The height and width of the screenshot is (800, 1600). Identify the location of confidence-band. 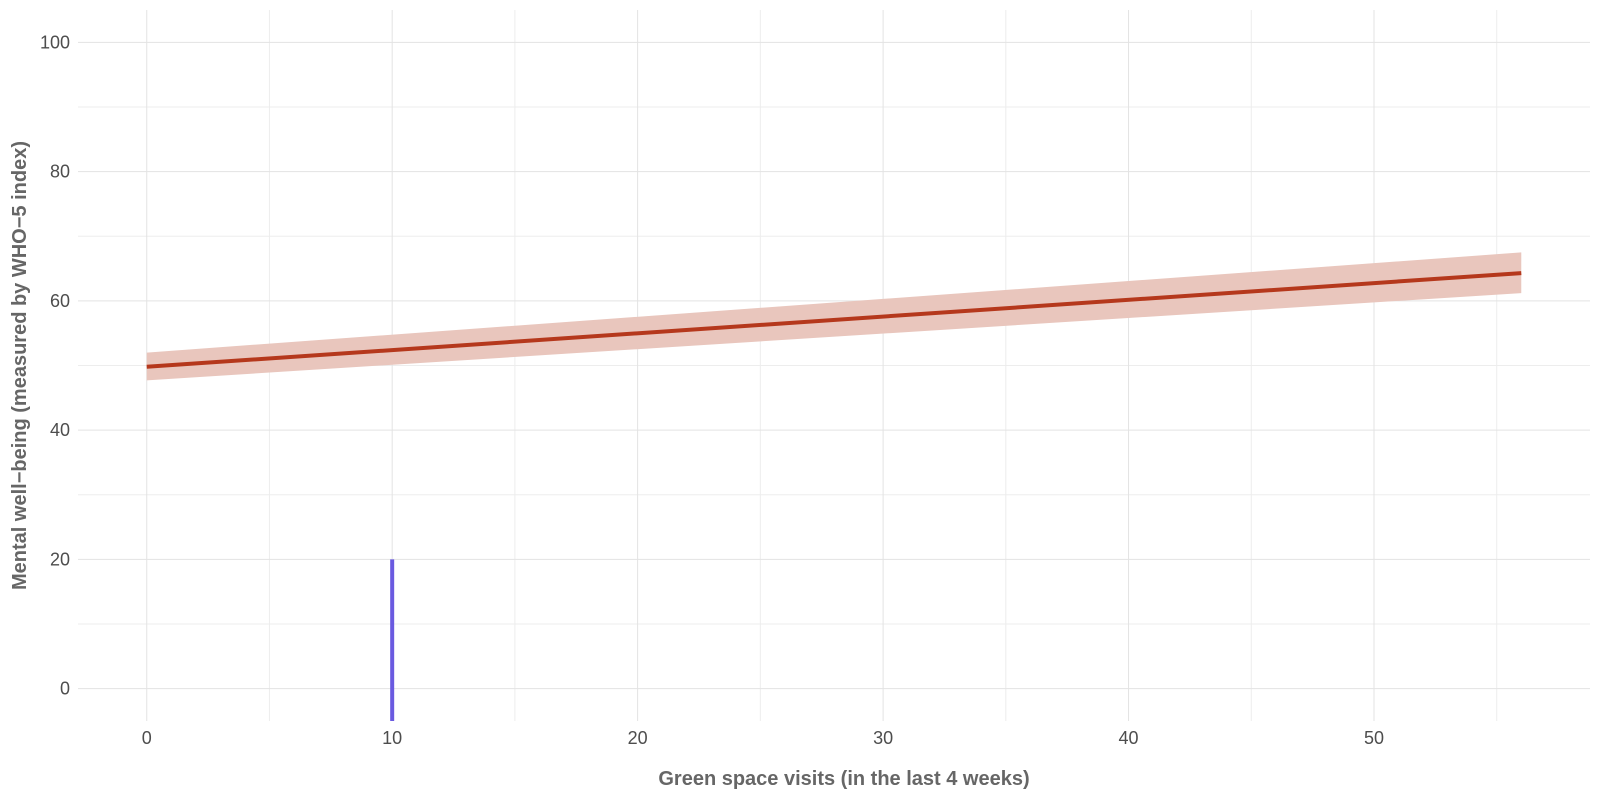
(834, 316).